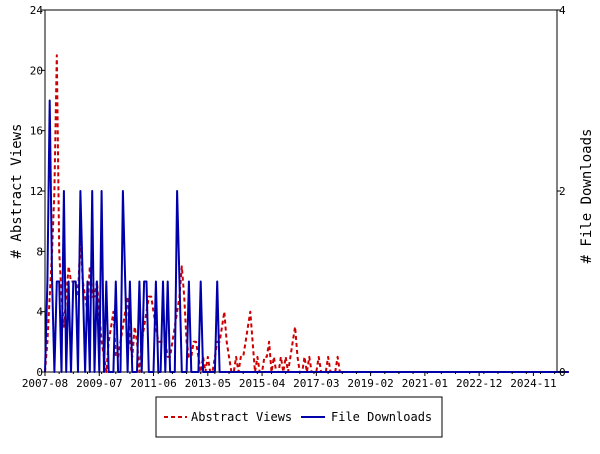 The height and width of the screenshot is (454, 600). What do you see at coordinates (533, 383) in the screenshot?
I see `x-tick-label: 2024-11` at bounding box center [533, 383].